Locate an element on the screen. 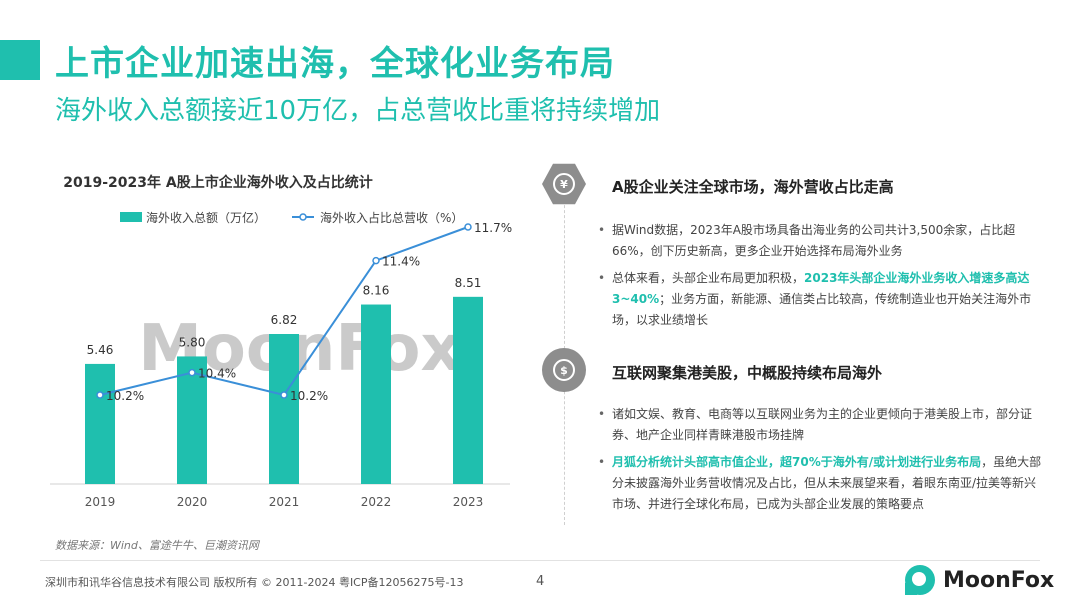 The width and height of the screenshot is (1080, 608). stock-chart-icon: $ is located at coordinates (564, 370).